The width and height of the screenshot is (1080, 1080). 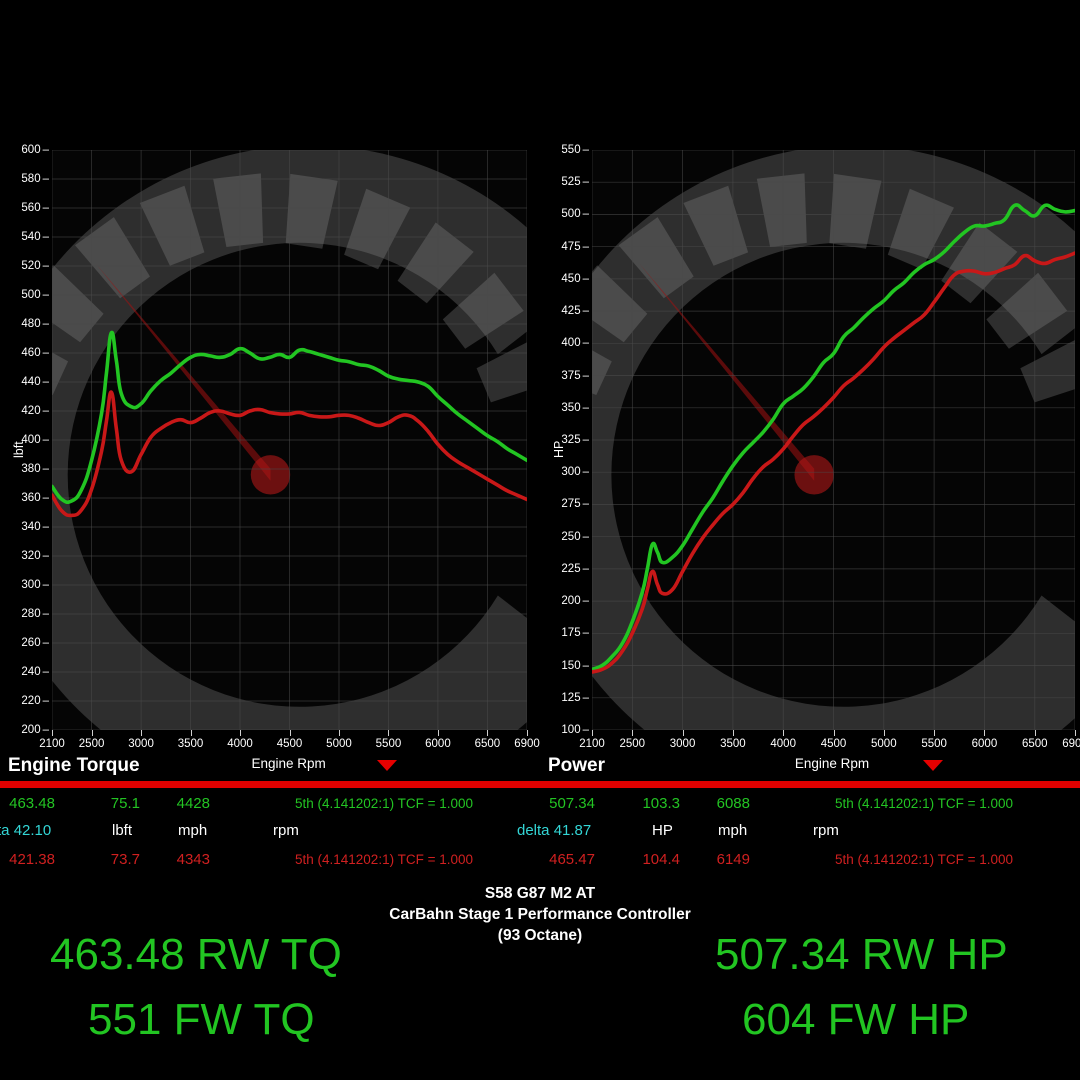 I want to click on torque-speed-label: mph, so click(x=193, y=830).